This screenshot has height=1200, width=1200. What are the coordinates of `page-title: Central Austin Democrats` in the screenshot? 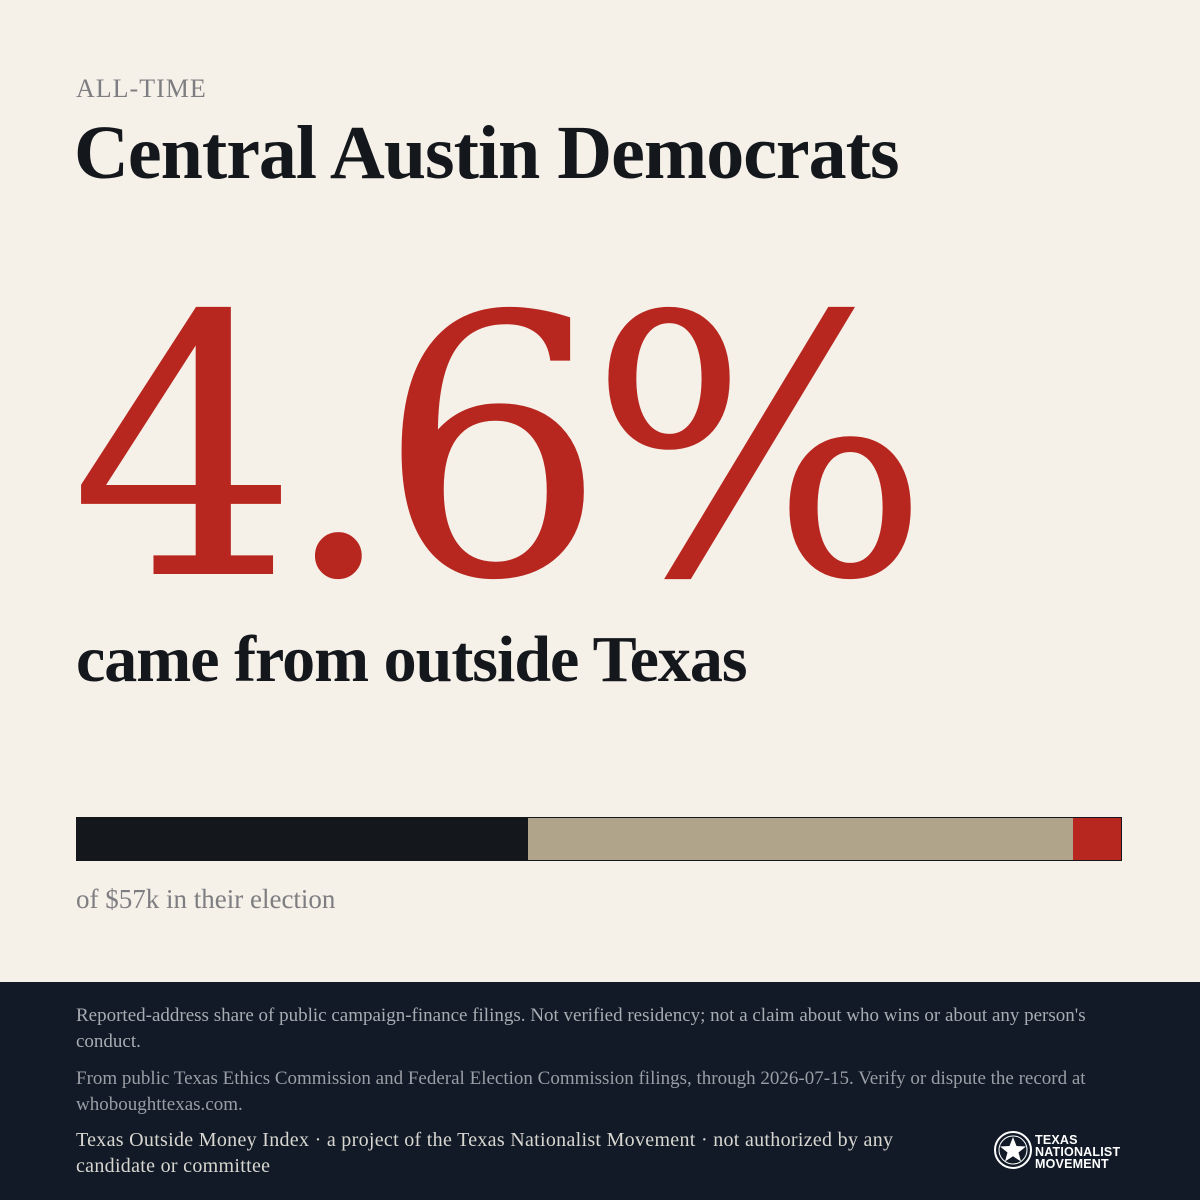 It's located at (487, 153).